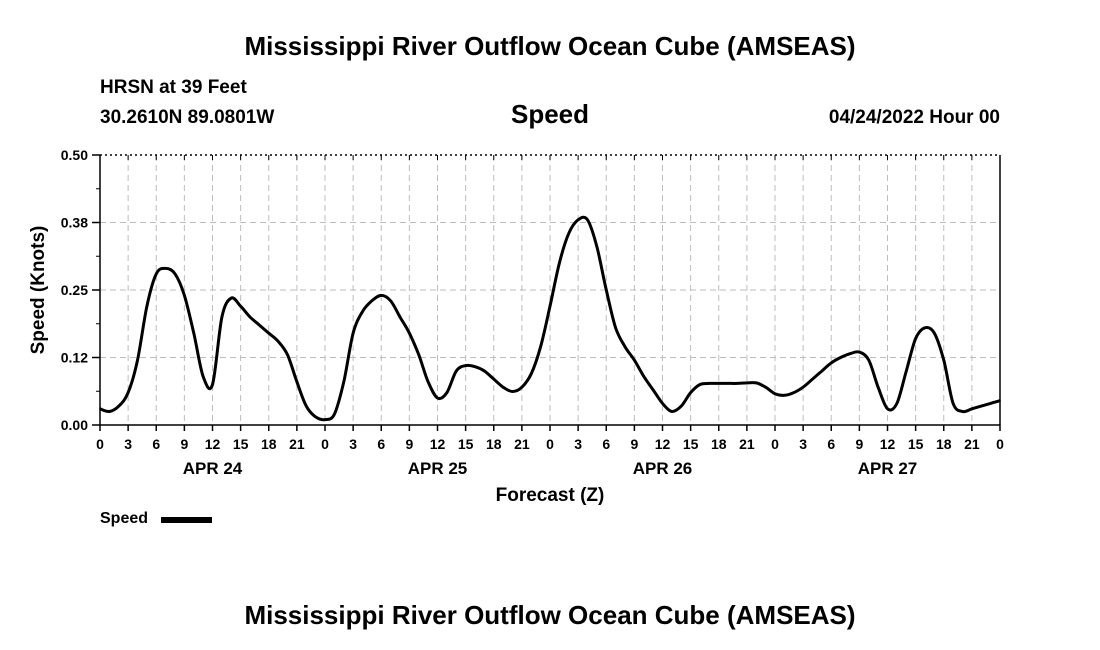 This screenshot has height=650, width=1100. What do you see at coordinates (74, 155) in the screenshot?
I see `y-tick-label: 0.50` at bounding box center [74, 155].